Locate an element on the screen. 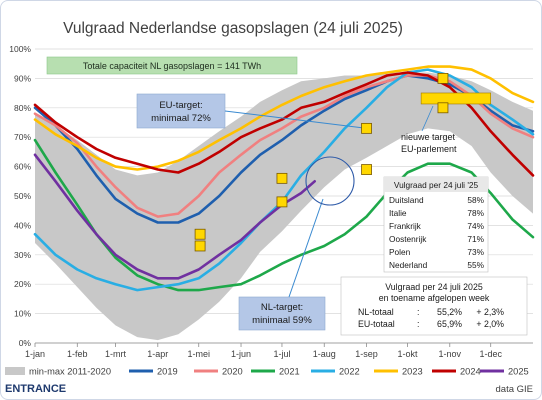 The height and width of the screenshot is (400, 542). y-tick-label: 90% is located at coordinates (22, 78).